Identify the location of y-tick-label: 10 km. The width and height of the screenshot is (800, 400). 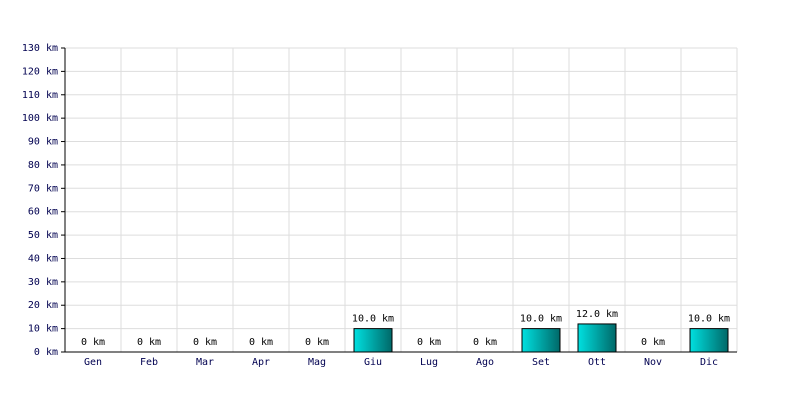
(43, 329).